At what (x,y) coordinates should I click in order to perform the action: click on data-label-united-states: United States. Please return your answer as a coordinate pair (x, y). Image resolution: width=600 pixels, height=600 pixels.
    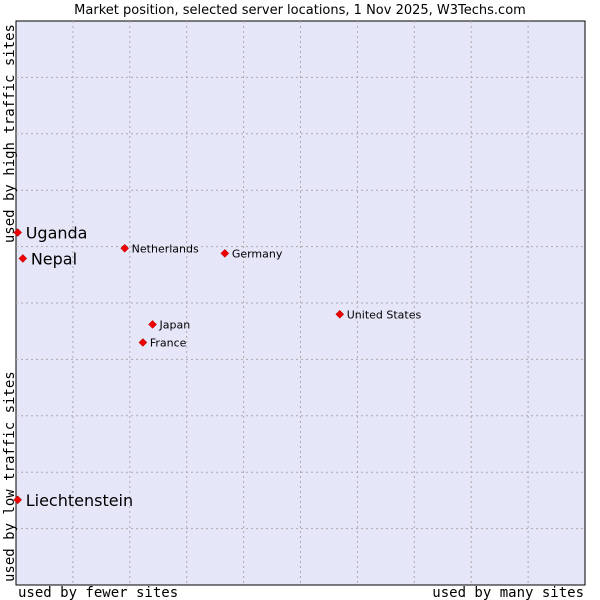
    Looking at the image, I should click on (384, 314).